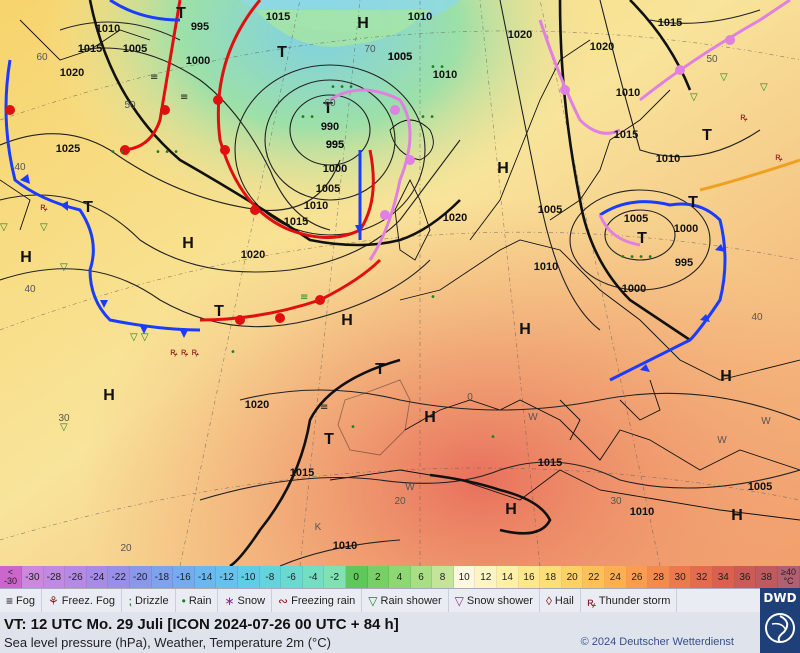 This screenshot has height=653, width=800. Describe the element at coordinates (33, 577) in the screenshot. I see `scale-cell: -30` at that location.